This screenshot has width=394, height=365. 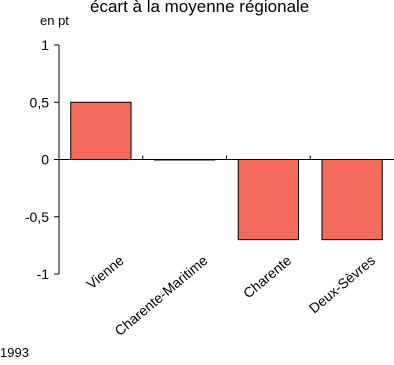 What do you see at coordinates (45, 45) in the screenshot?
I see `y-tick-label: 1` at bounding box center [45, 45].